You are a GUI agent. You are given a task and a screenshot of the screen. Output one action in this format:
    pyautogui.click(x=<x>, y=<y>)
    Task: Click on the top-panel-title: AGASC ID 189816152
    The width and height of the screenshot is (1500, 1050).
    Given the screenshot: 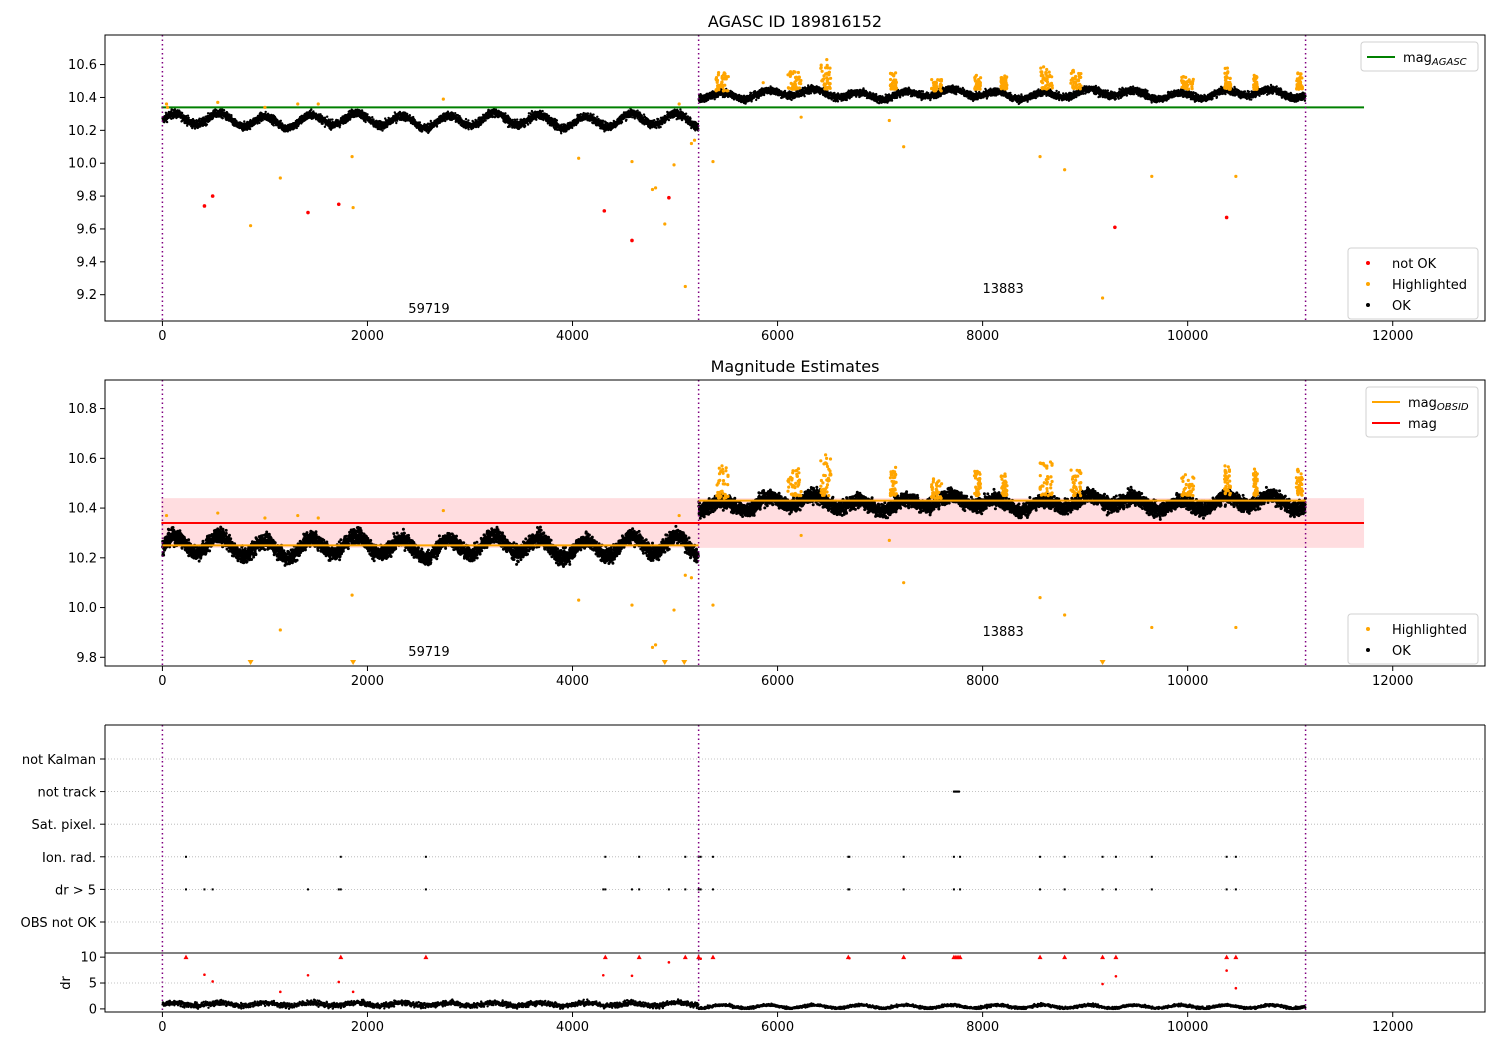 What is the action you would take?
    pyautogui.click(x=795, y=21)
    